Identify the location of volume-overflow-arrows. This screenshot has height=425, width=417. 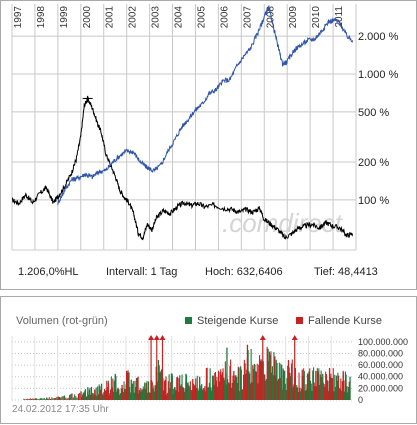
(223, 367).